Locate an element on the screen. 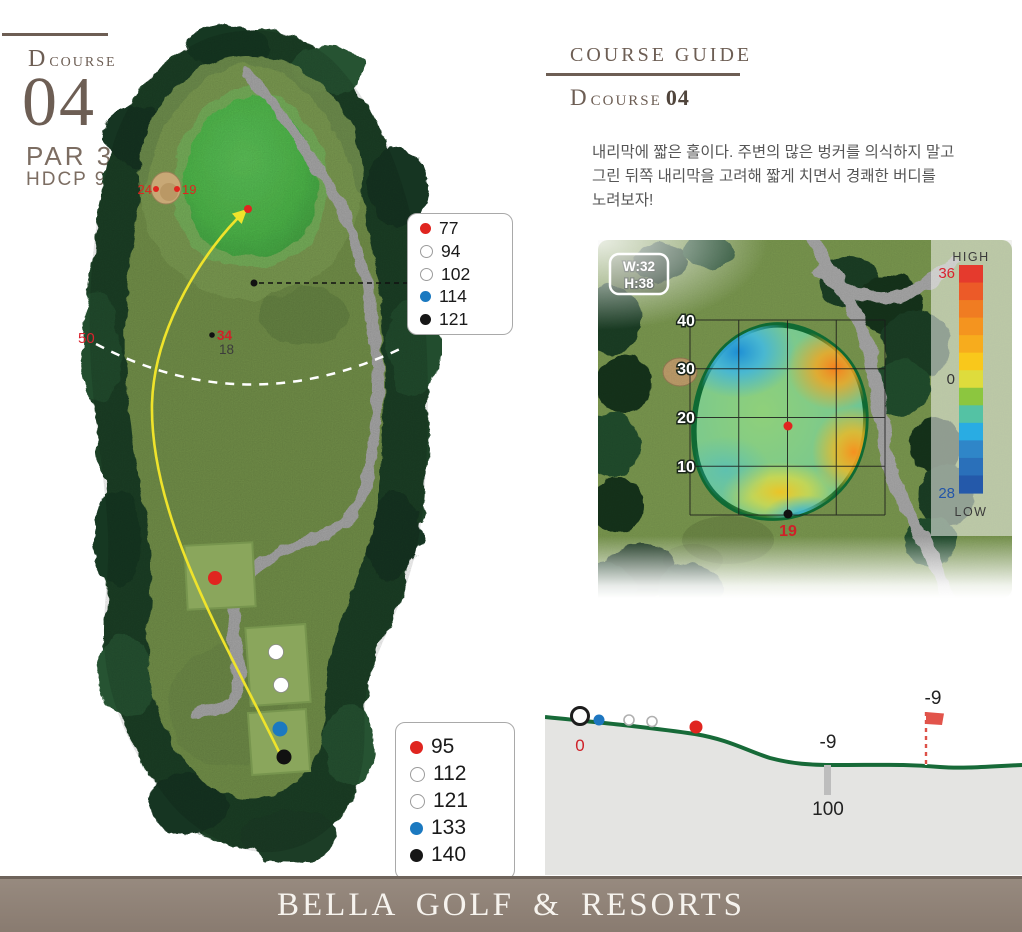 The image size is (1022, 932). course-word: COURSE is located at coordinates (83, 62).